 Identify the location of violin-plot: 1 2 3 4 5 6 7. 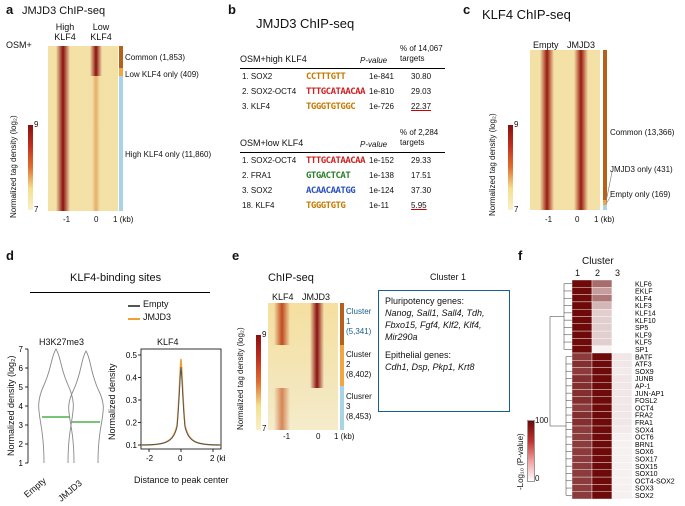
(61, 406).